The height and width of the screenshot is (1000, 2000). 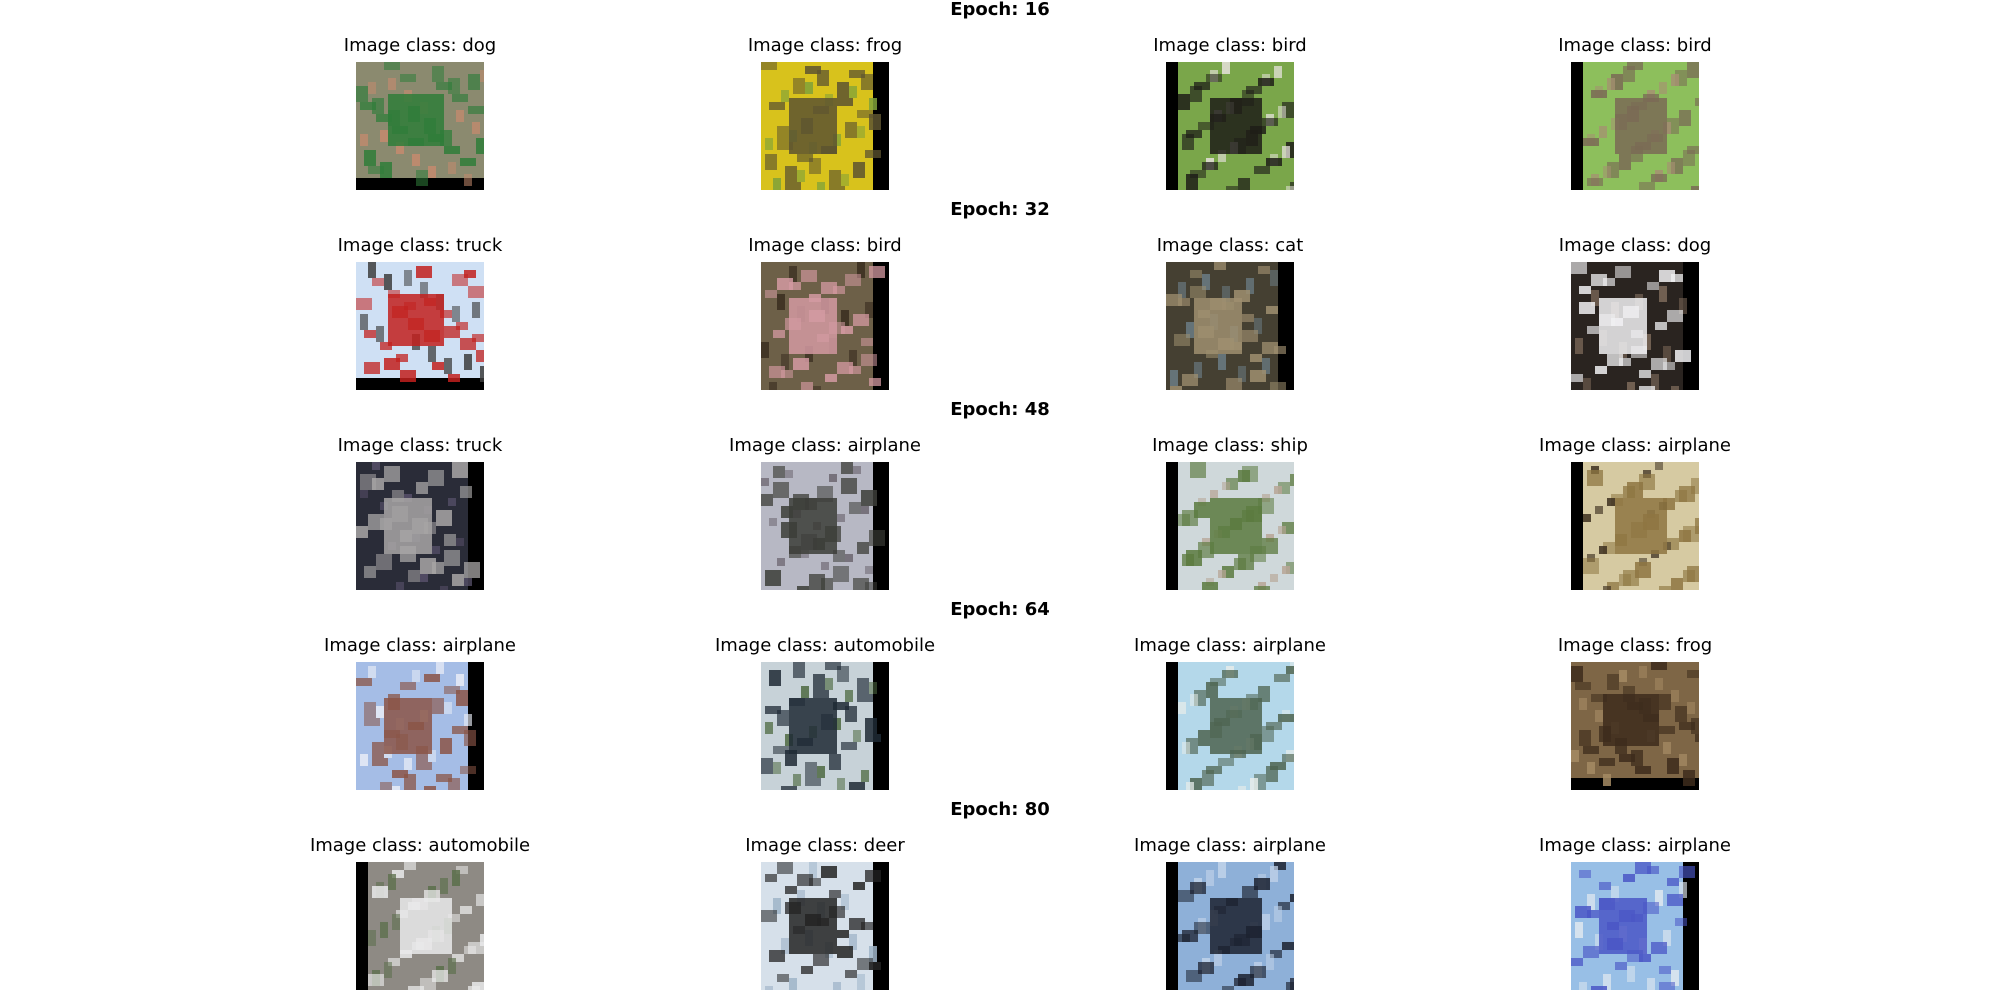 What do you see at coordinates (1000, 209) in the screenshot?
I see `epoch-title: Epoch: 32` at bounding box center [1000, 209].